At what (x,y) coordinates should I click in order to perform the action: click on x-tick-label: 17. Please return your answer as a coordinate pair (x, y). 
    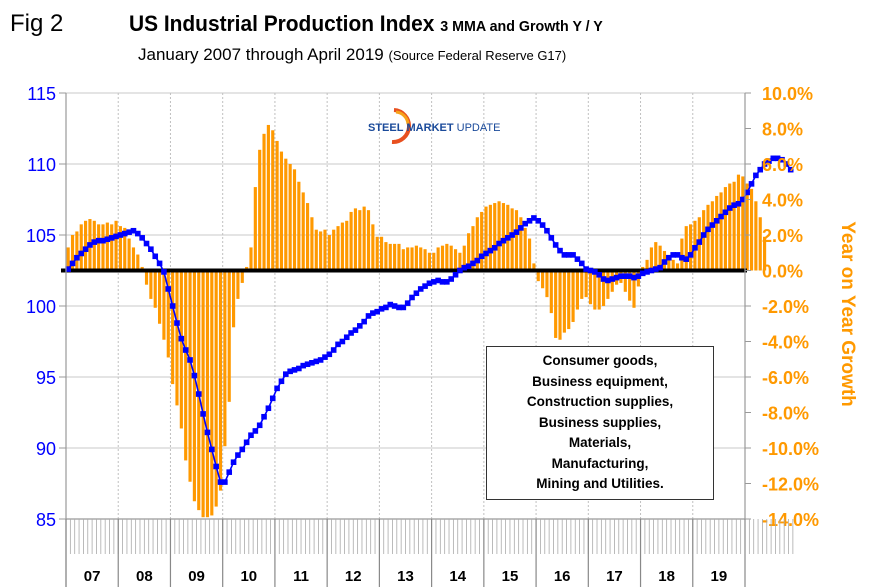
    Looking at the image, I should click on (614, 576).